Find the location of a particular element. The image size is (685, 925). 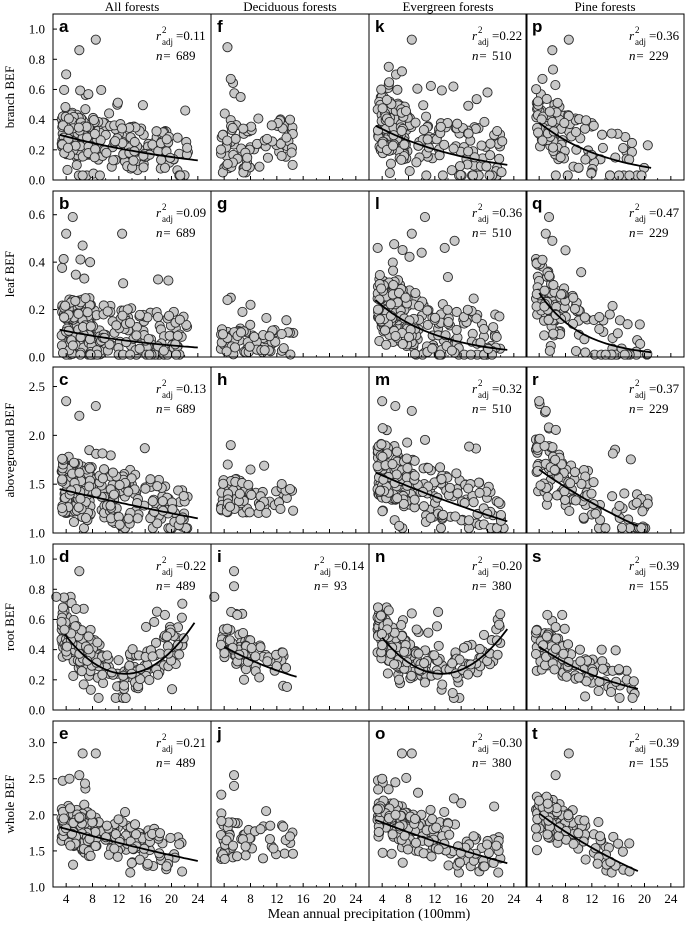

panel-letter: i is located at coordinates (219, 556).